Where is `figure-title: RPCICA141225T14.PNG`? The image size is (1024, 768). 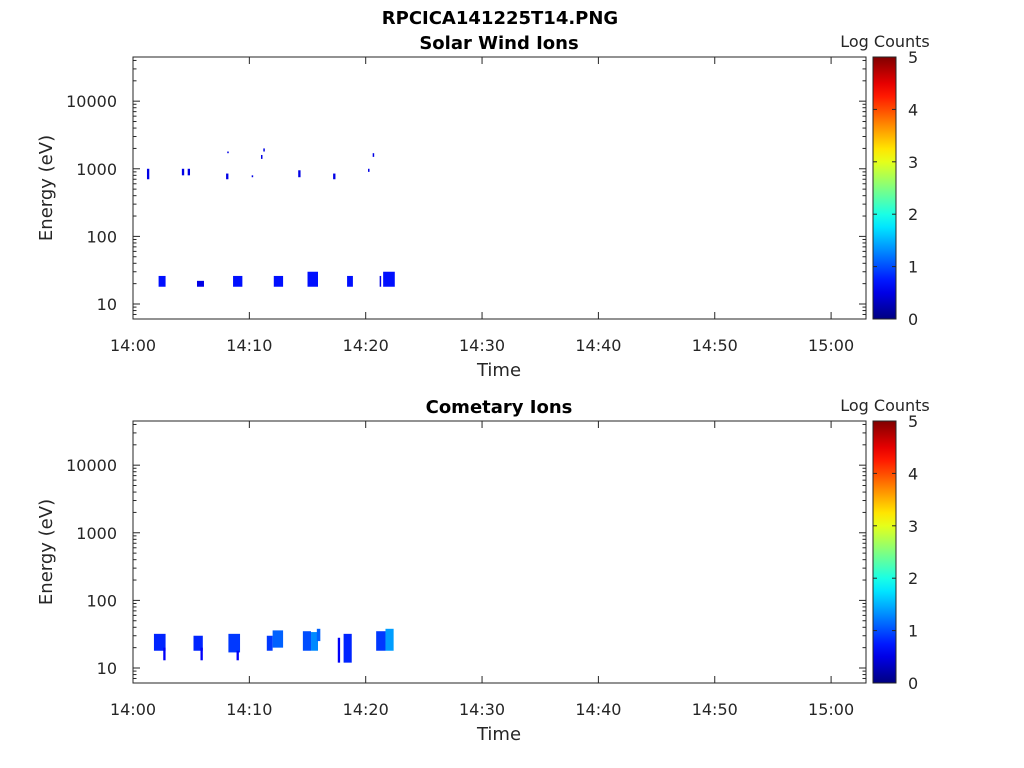 figure-title: RPCICA141225T14.PNG is located at coordinates (500, 18).